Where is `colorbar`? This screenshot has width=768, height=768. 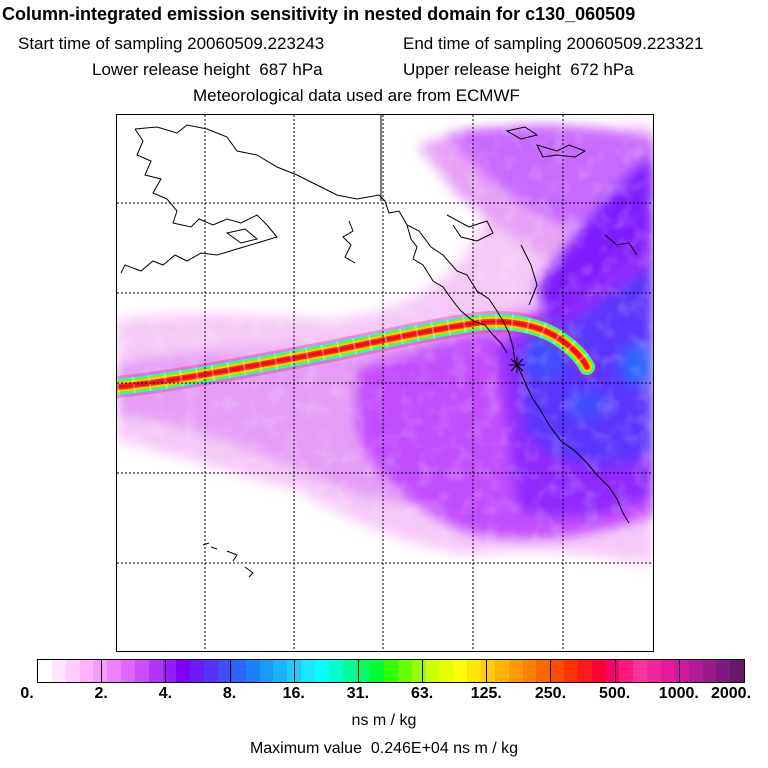
colorbar is located at coordinates (391, 671).